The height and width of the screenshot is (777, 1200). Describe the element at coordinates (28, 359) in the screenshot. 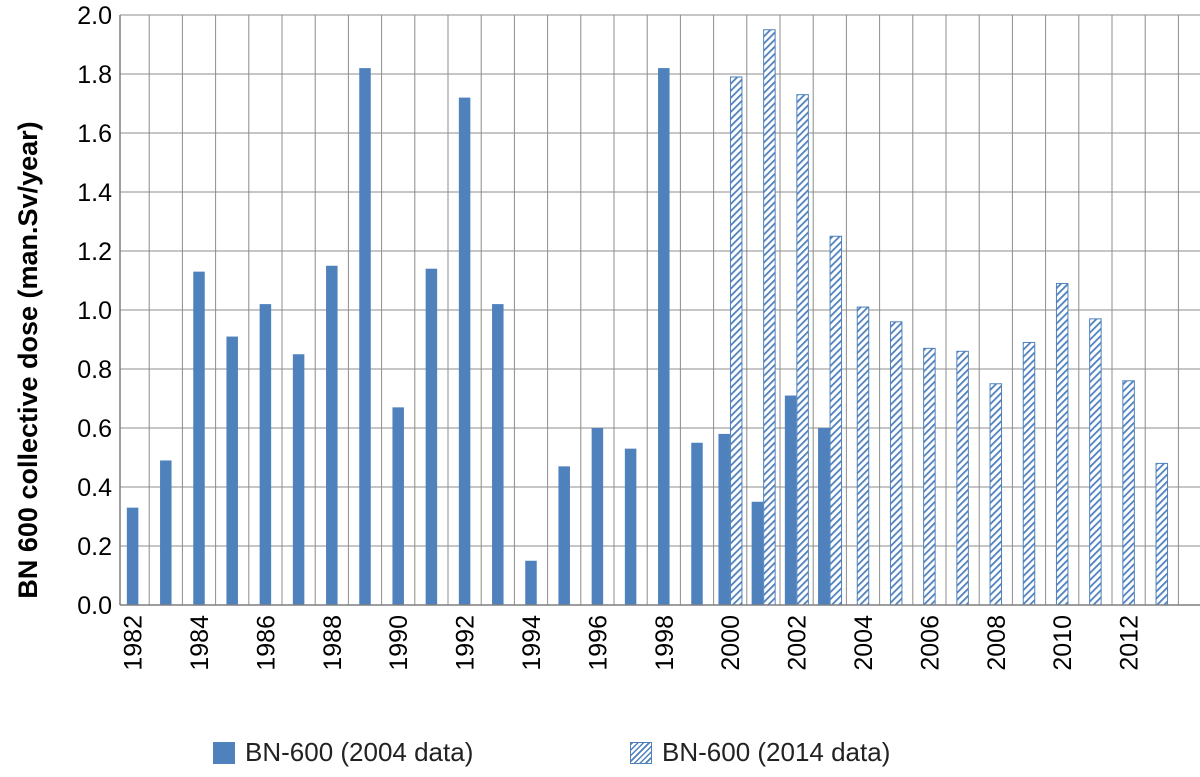

I see `y-axis-title: BN 600 collective dose (man.Sv/year)` at that location.